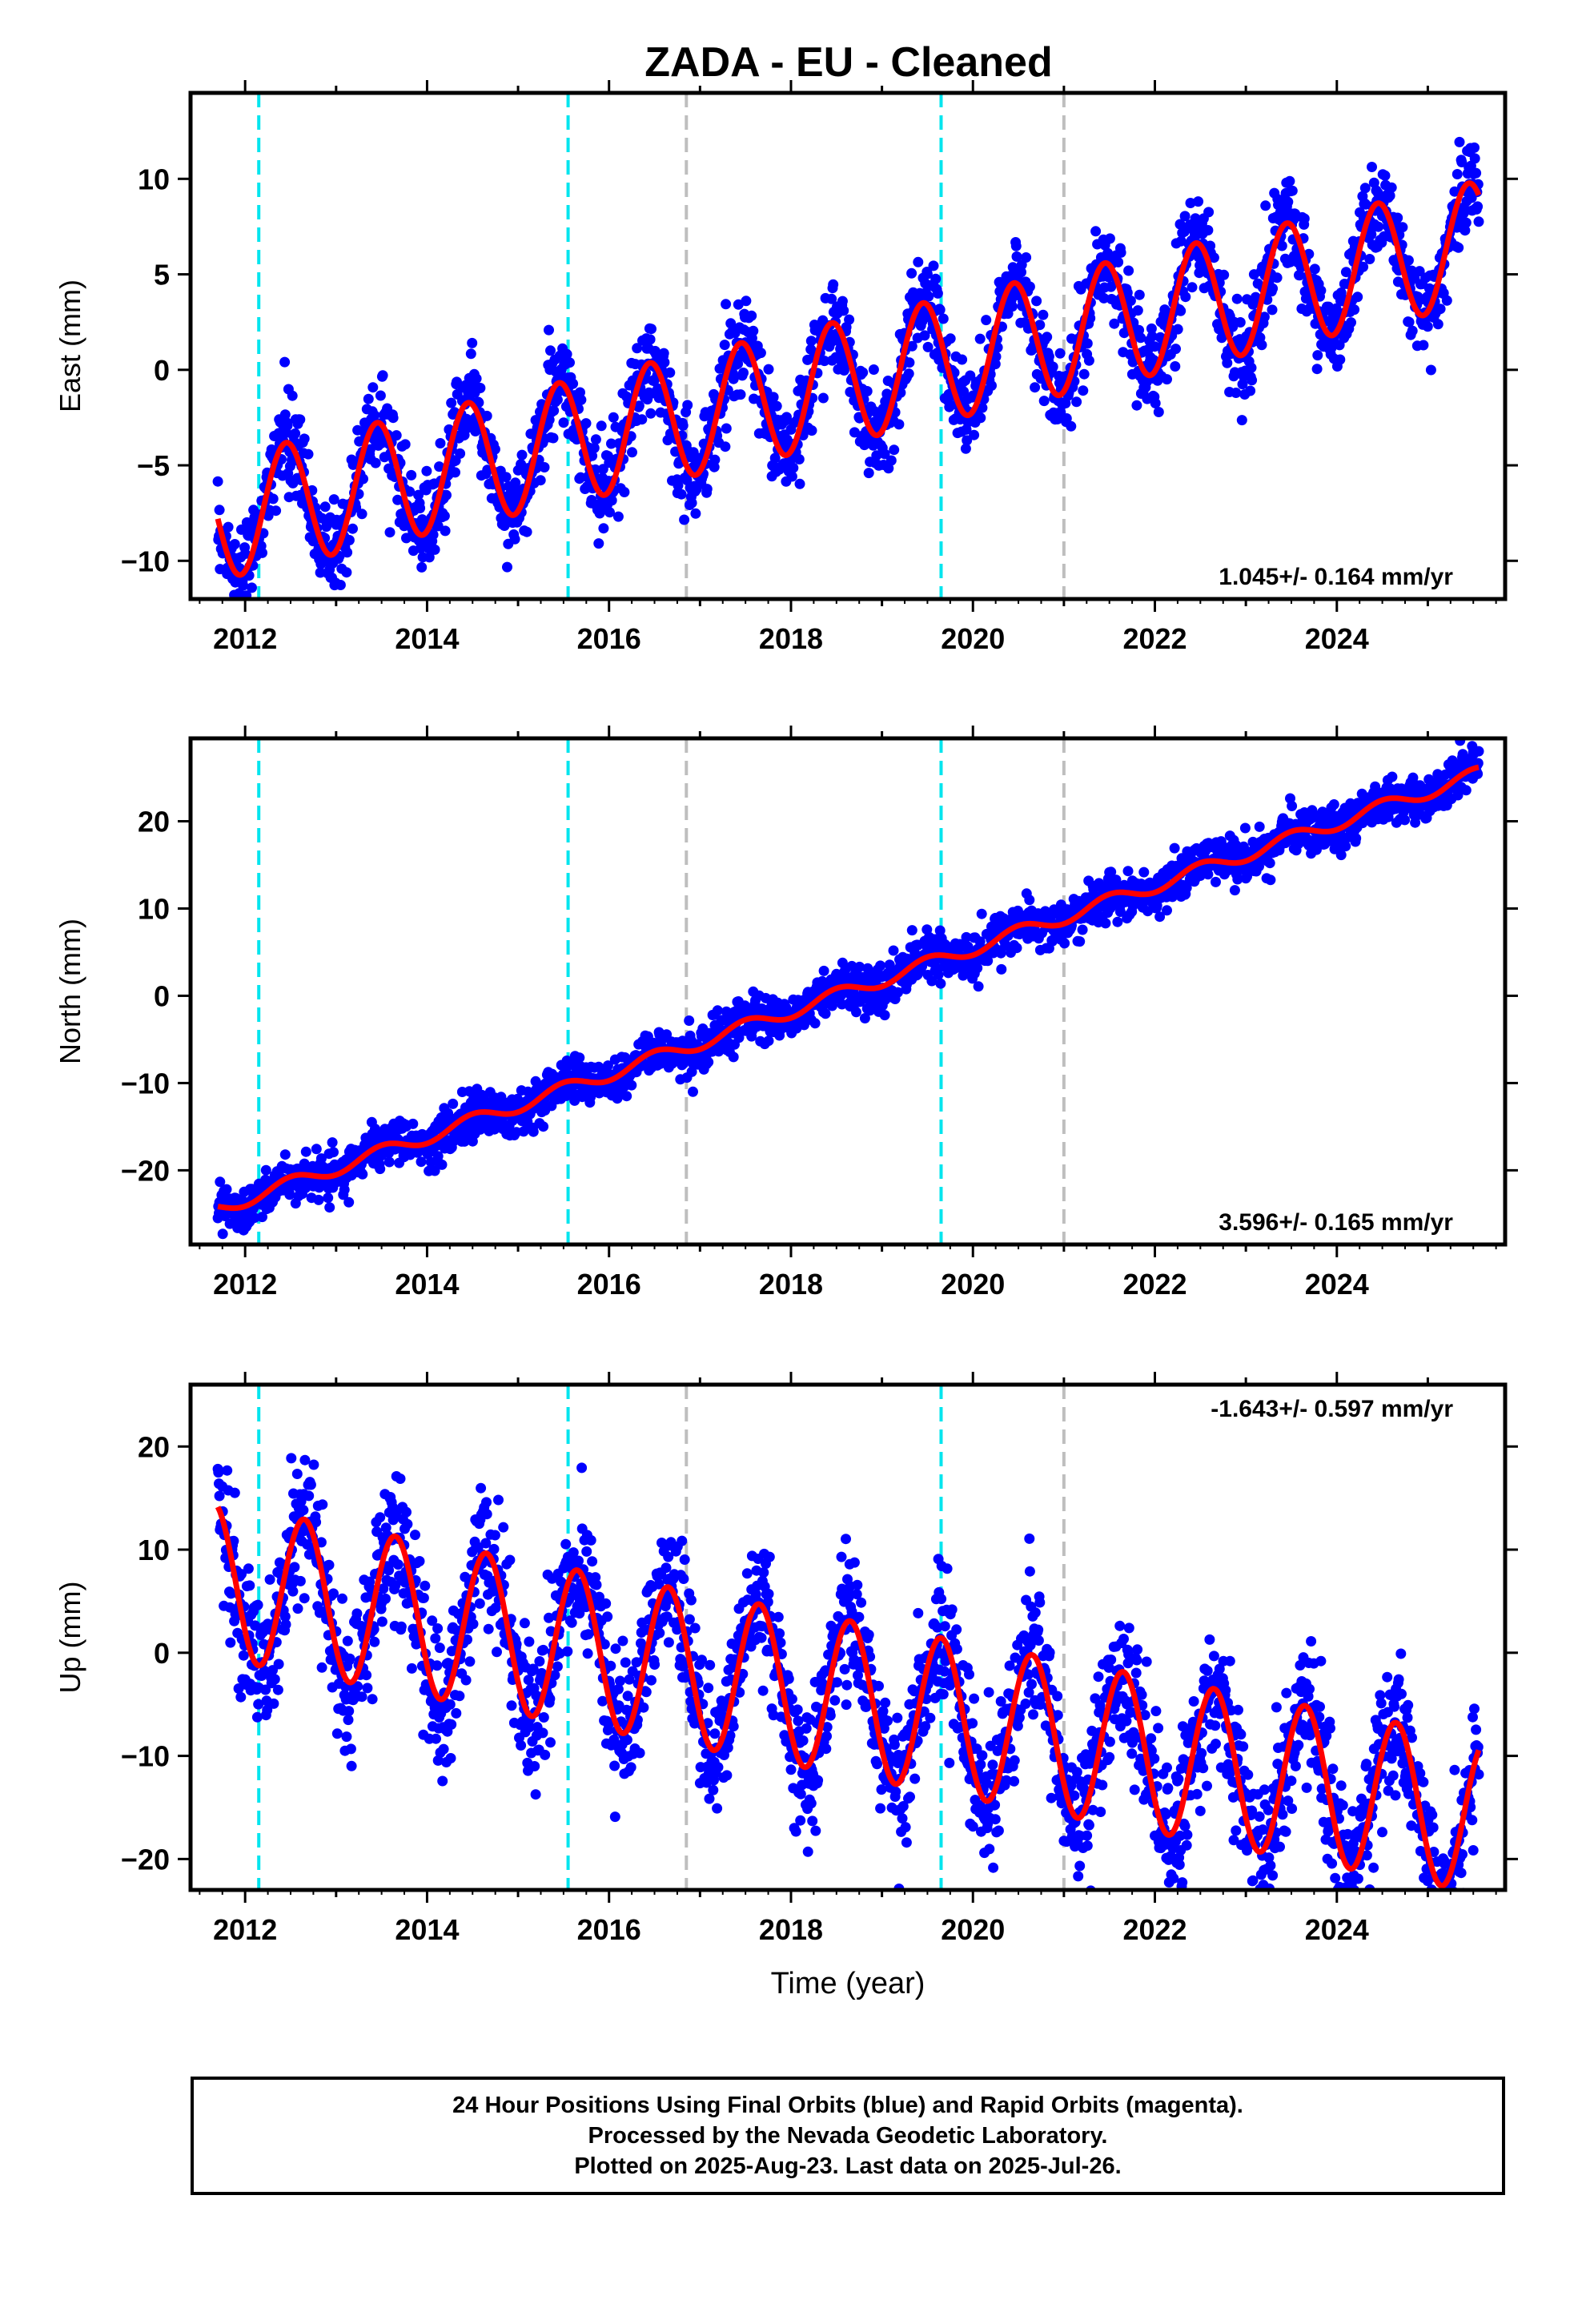 The image size is (1582, 2324). I want to click on y-tick-label: 20, so click(154, 822).